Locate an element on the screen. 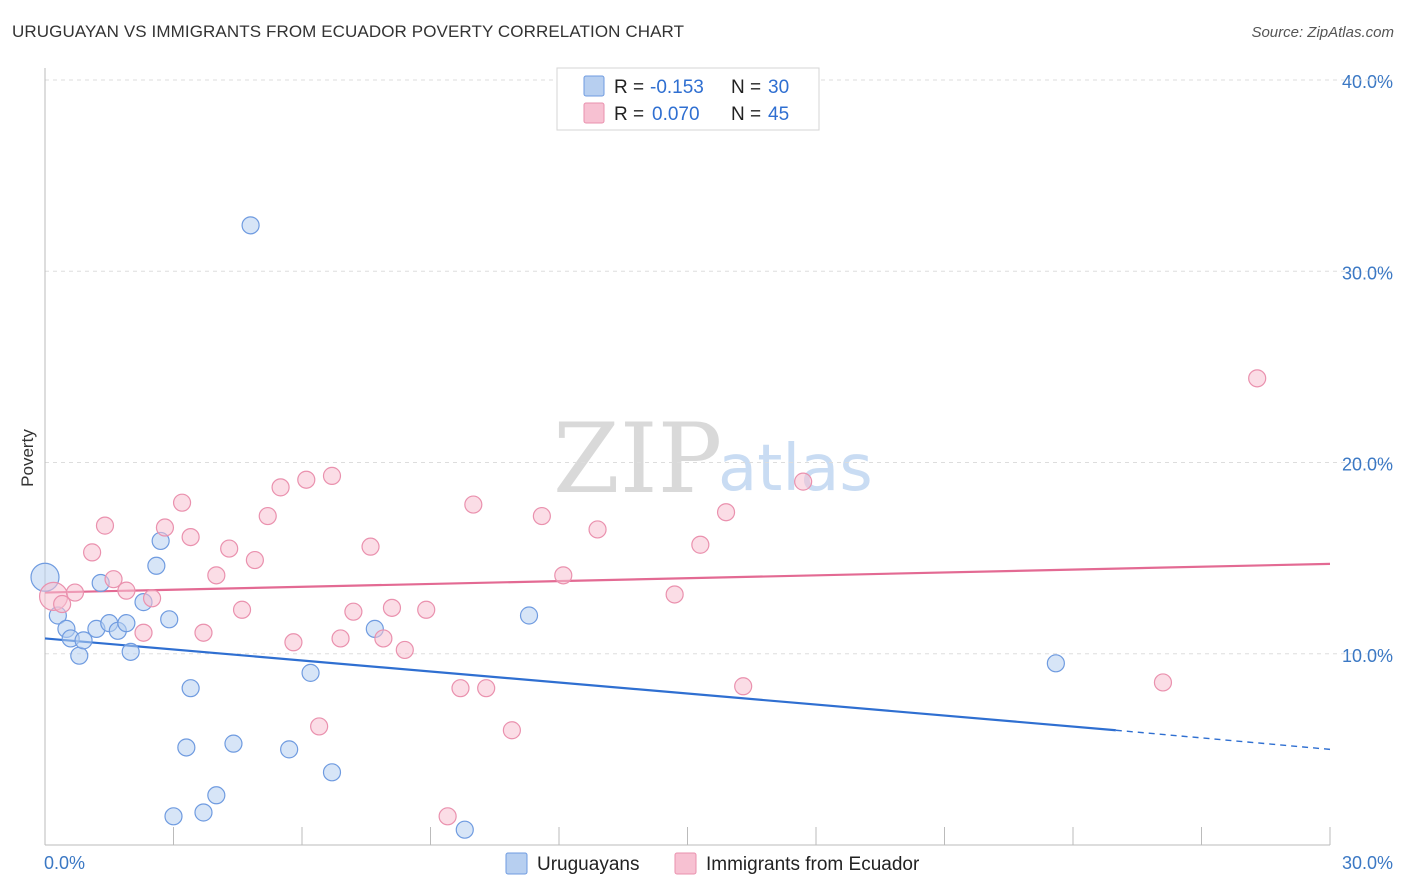 The image size is (1406, 892). bottom-legend-label-uruguayans: Uruguayans is located at coordinates (588, 864).